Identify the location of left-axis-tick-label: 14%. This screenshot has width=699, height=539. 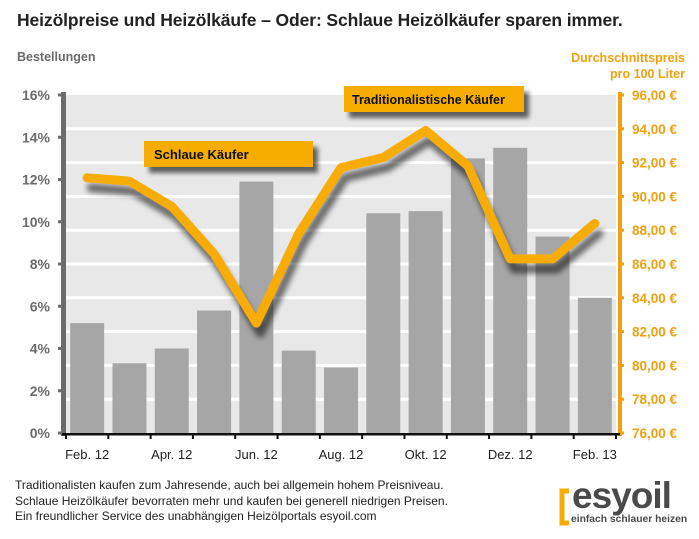
(36, 137).